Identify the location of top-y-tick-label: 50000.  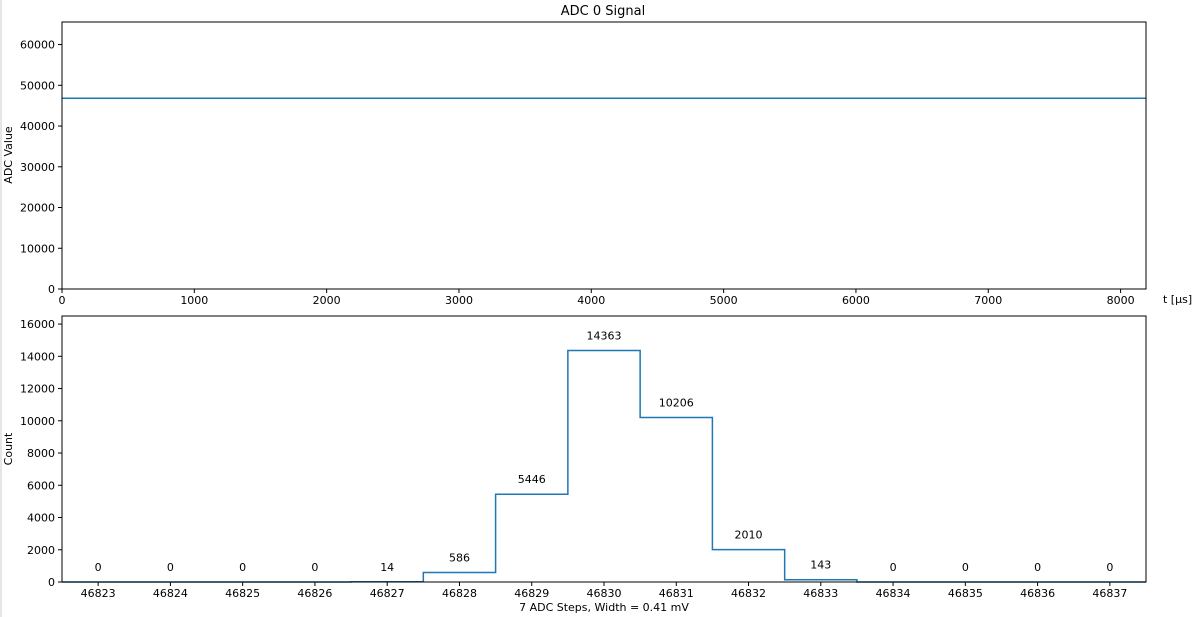
(37, 85).